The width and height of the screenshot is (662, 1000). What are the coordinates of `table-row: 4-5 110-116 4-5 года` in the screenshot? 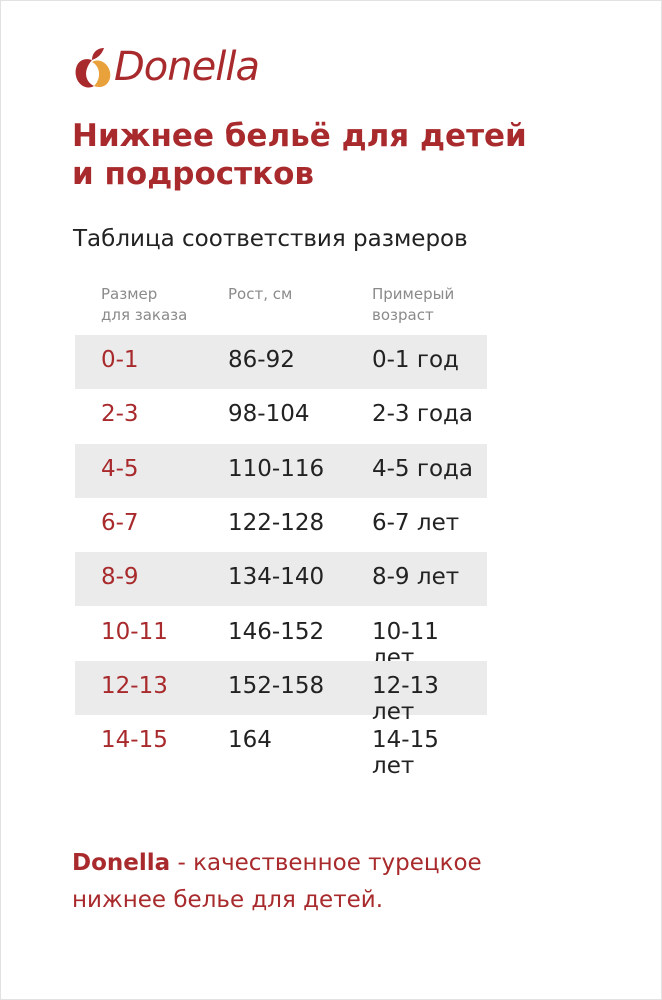 It's located at (281, 470).